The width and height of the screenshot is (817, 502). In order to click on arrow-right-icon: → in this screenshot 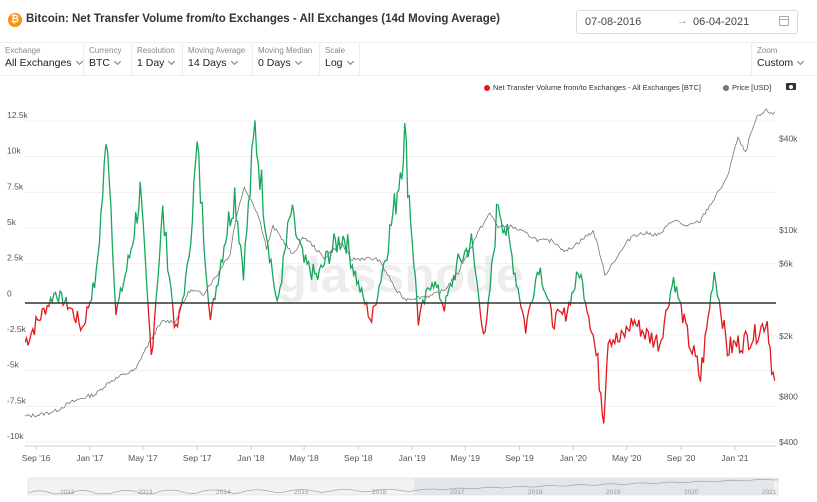, I will do `click(682, 21)`.